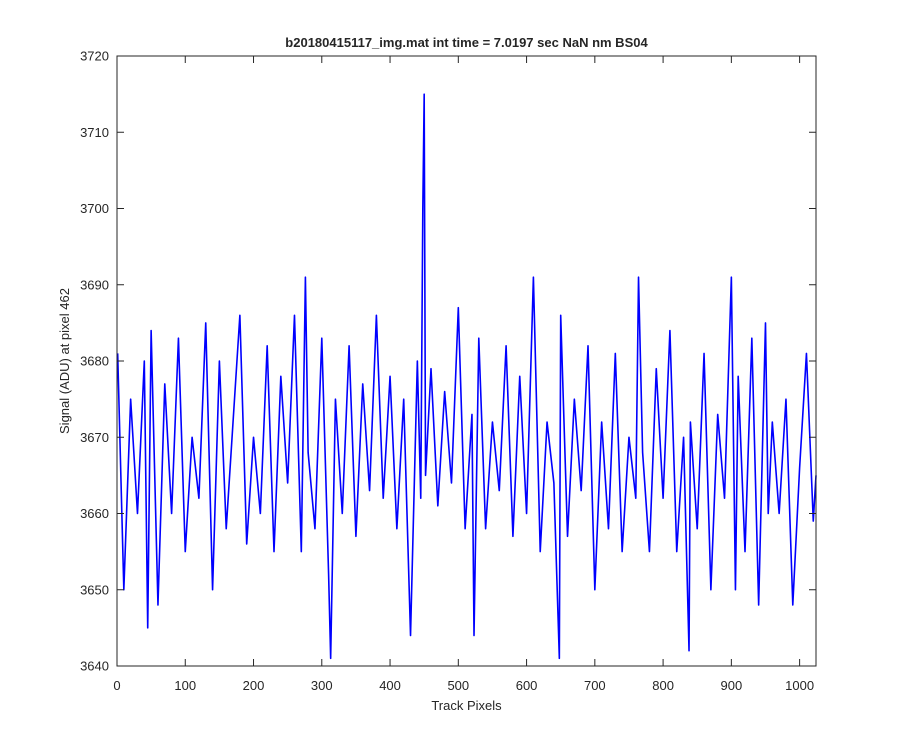  I want to click on y-tick-label: 3720, so click(94, 56).